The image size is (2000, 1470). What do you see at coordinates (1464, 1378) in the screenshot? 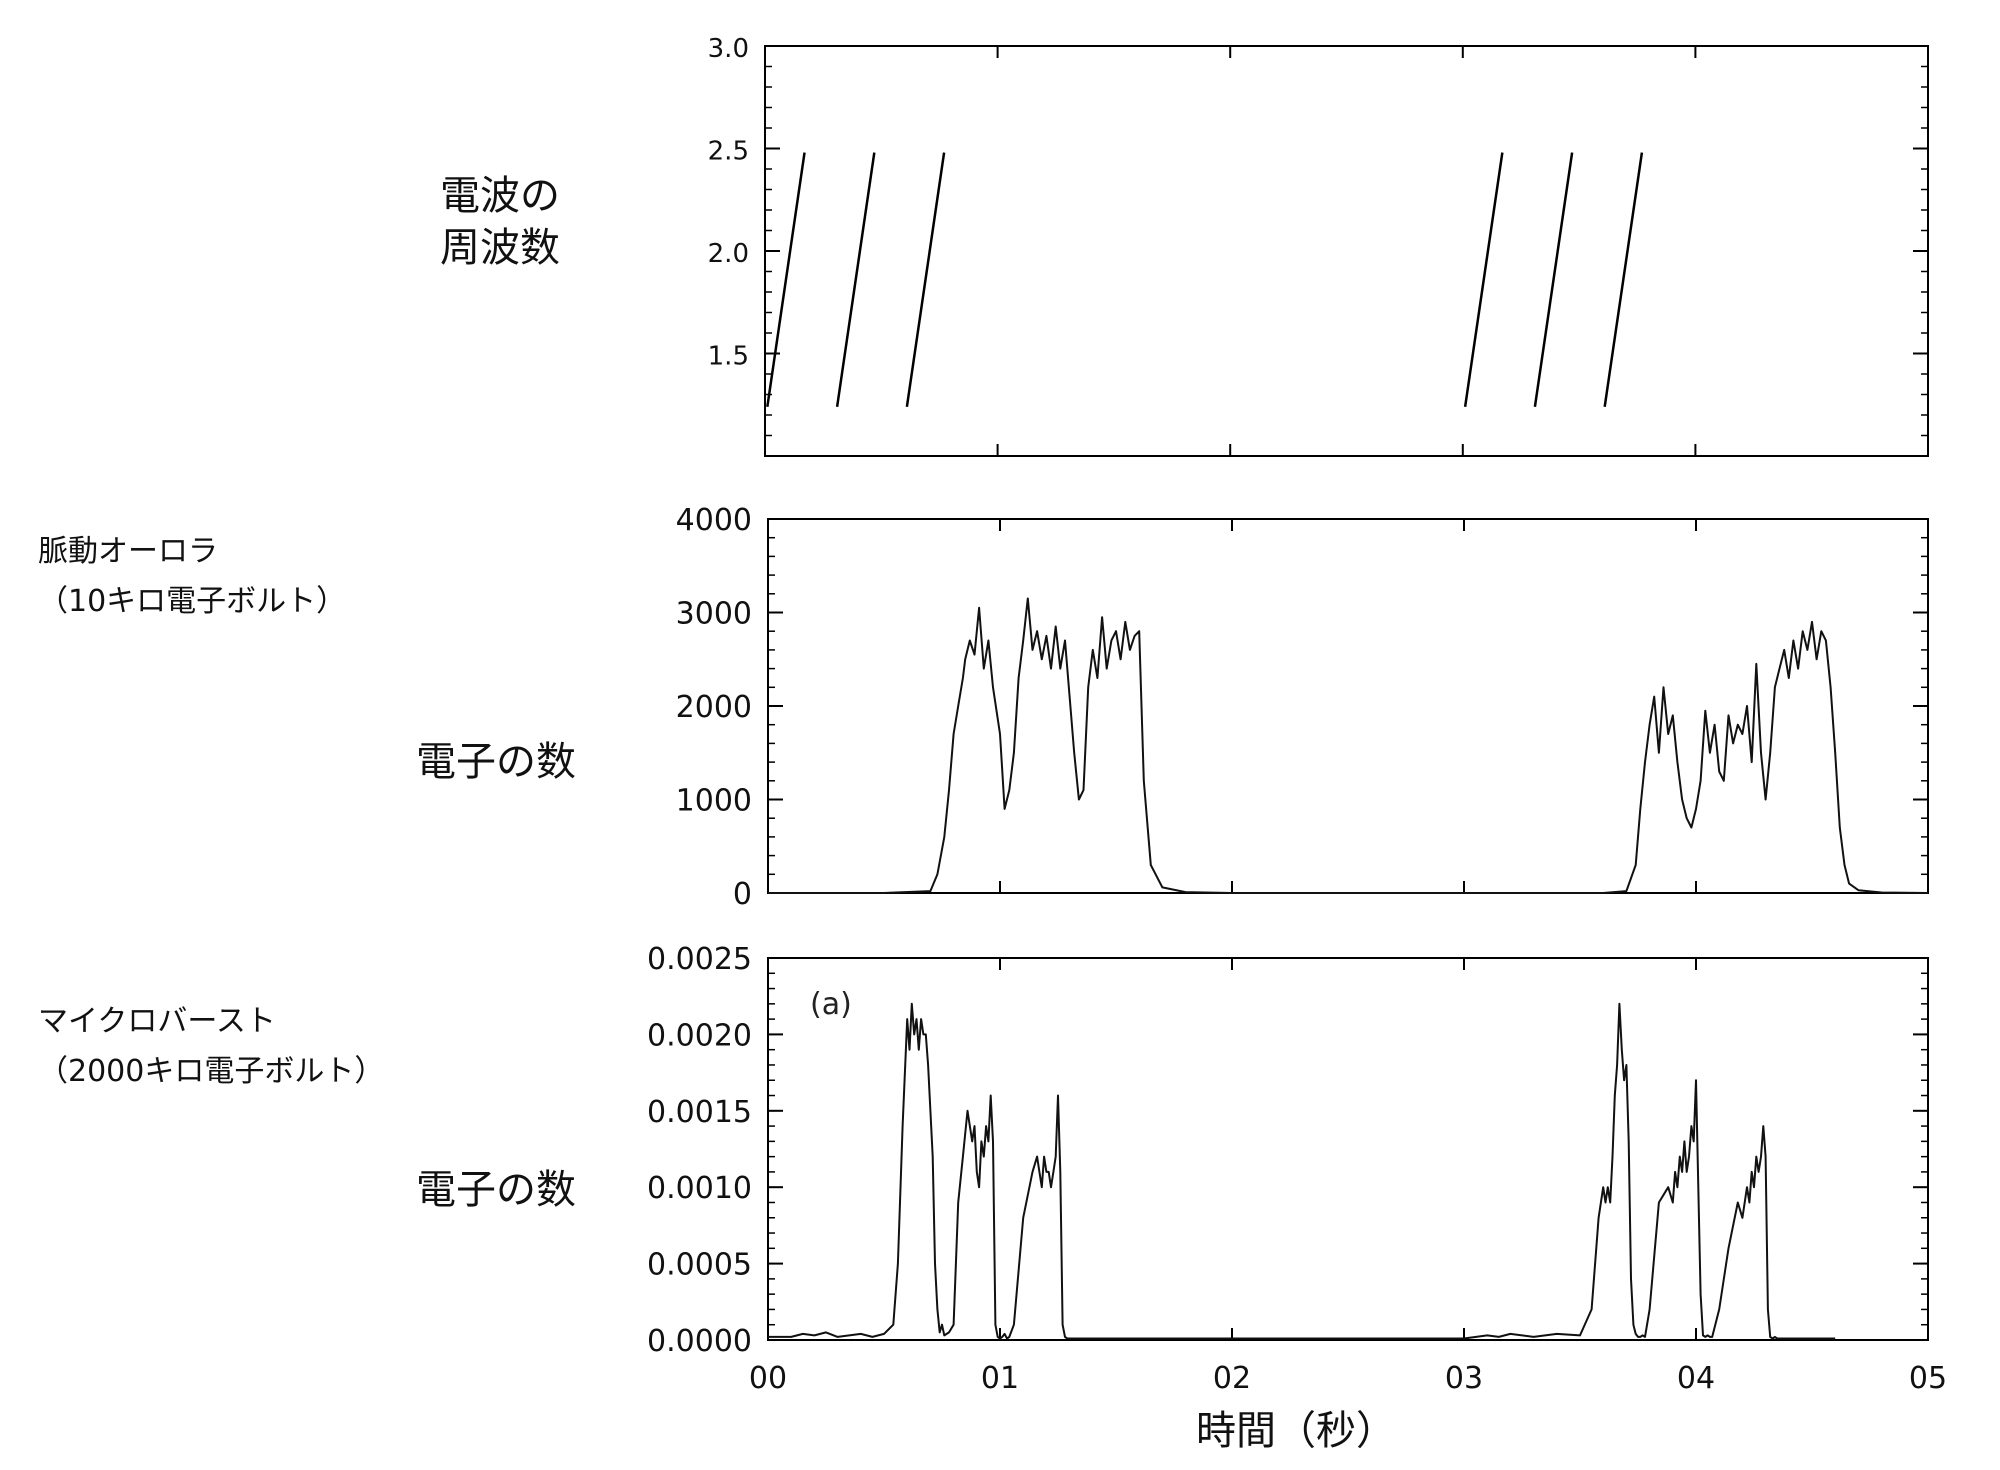
I see `microburst-x-tick-label: 03` at bounding box center [1464, 1378].